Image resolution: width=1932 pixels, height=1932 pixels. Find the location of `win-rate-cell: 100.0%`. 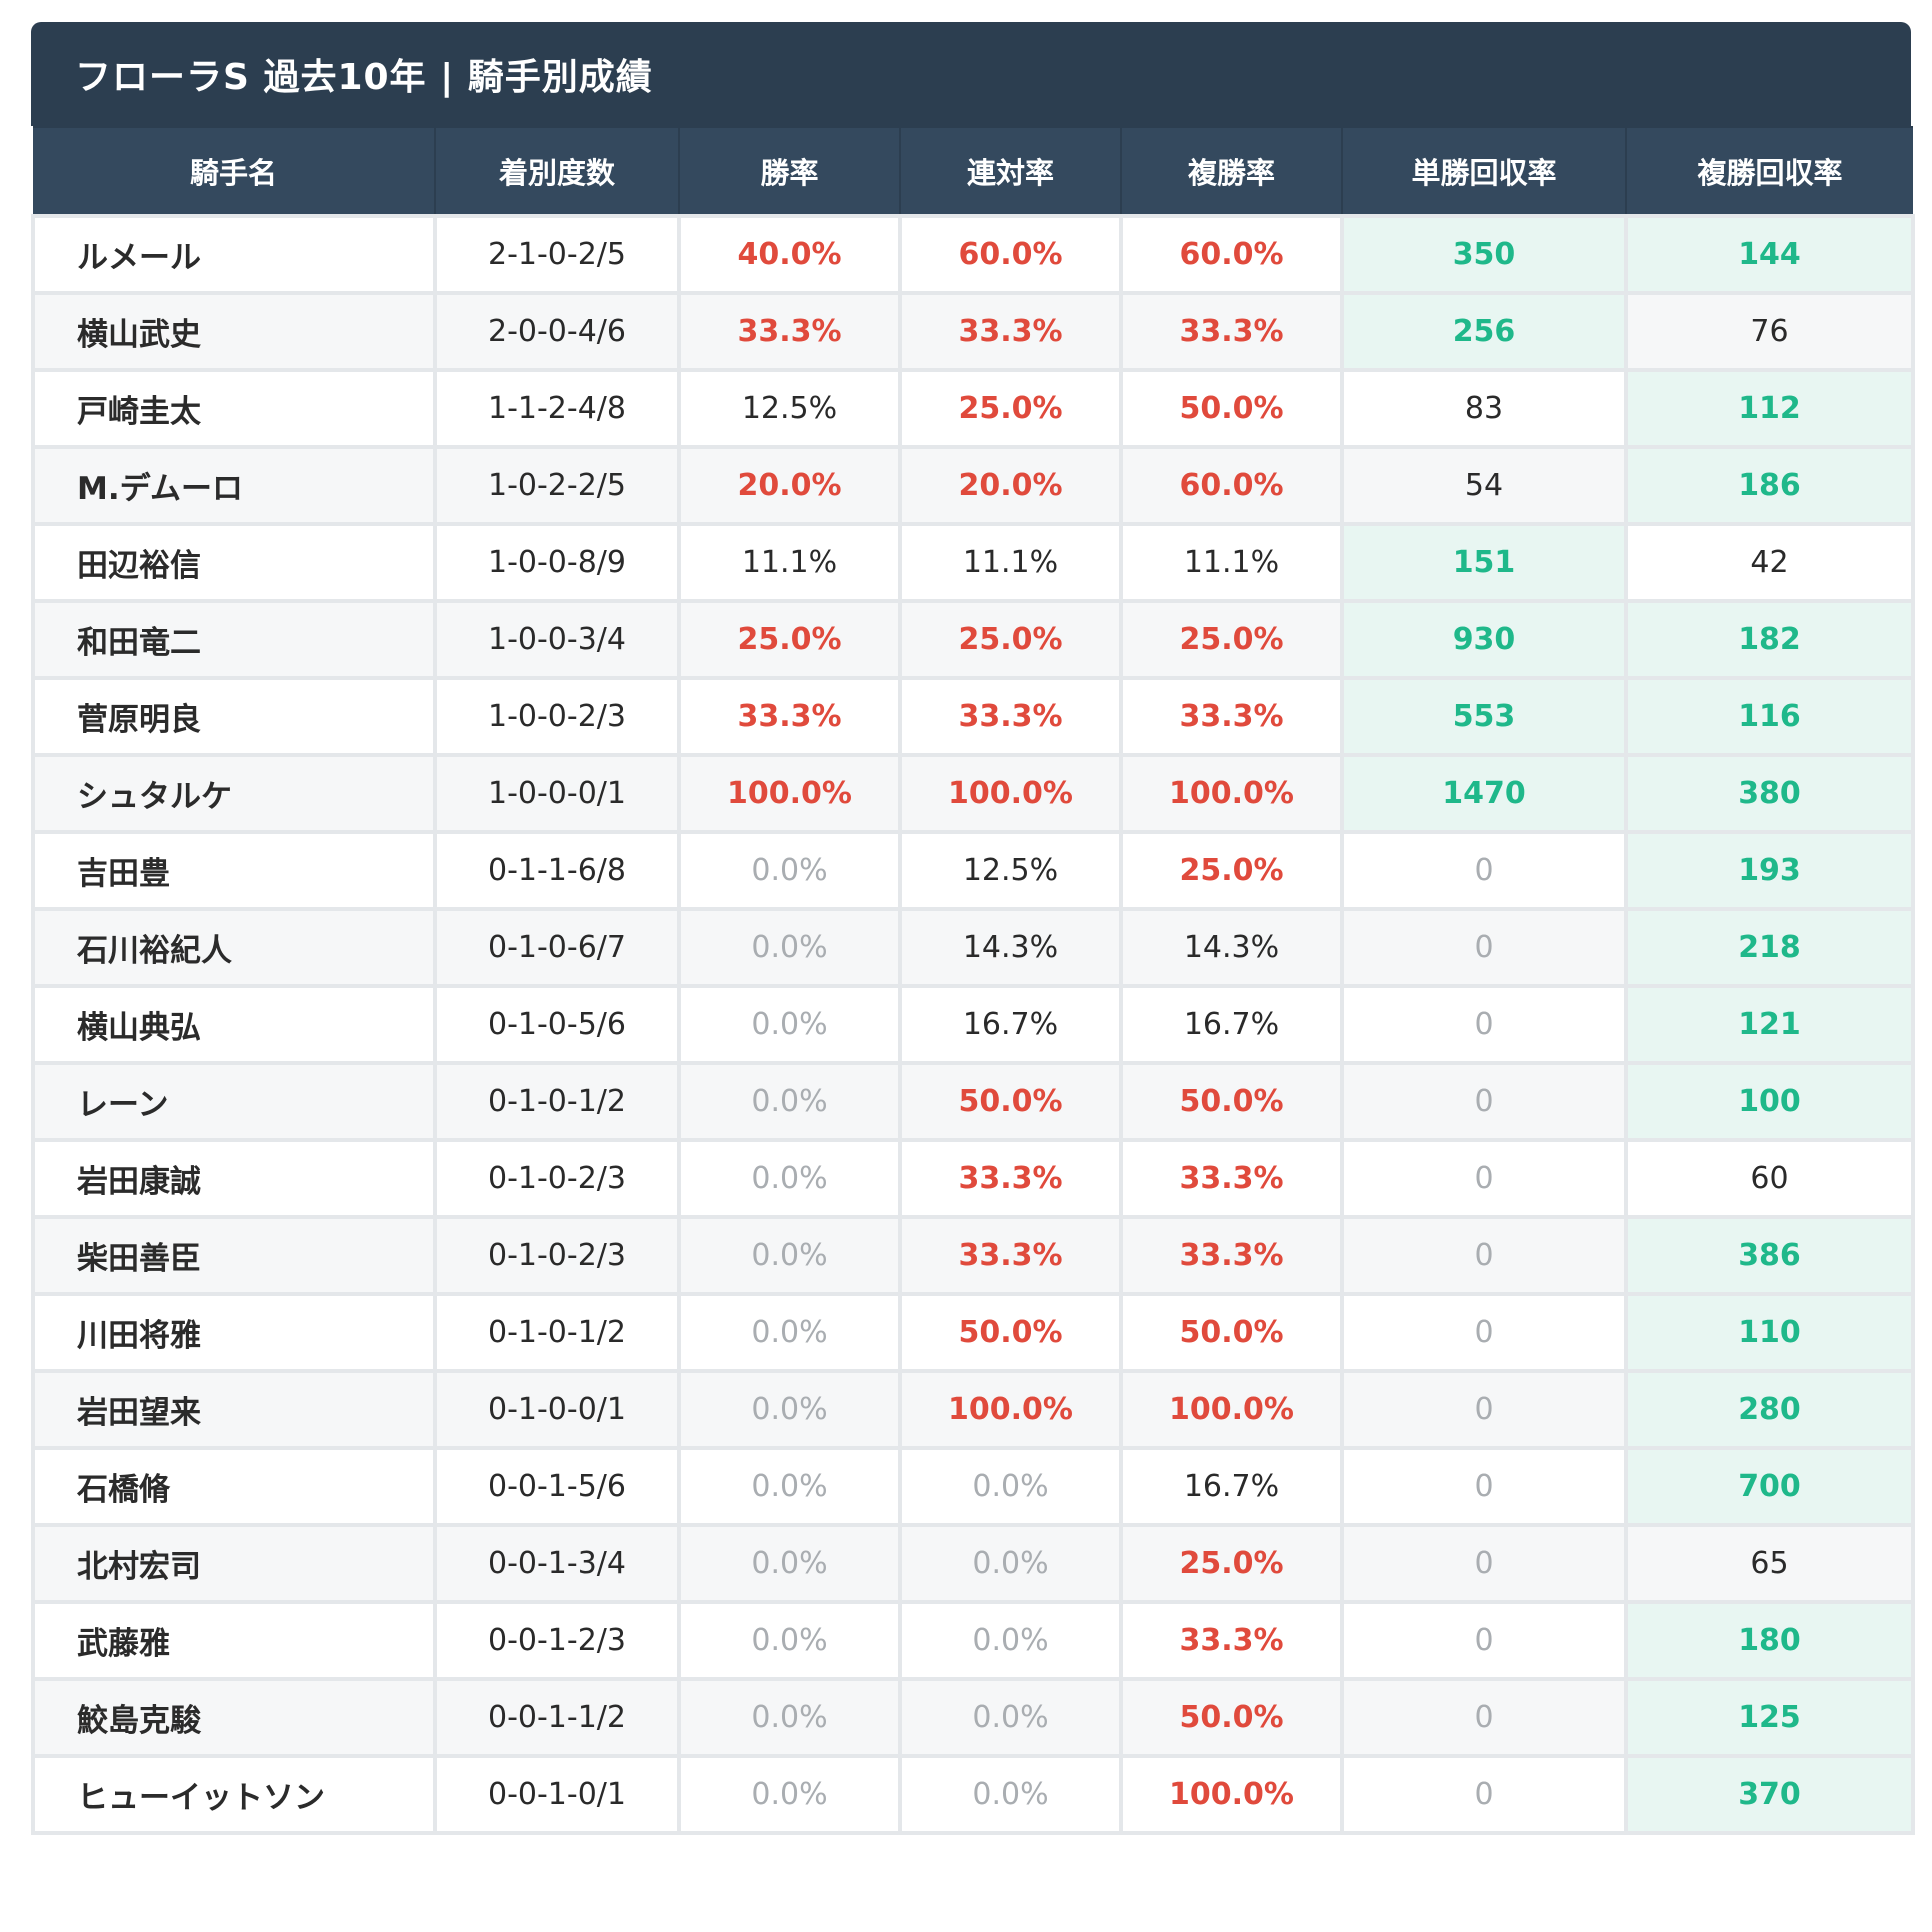

win-rate-cell: 100.0% is located at coordinates (789, 793).